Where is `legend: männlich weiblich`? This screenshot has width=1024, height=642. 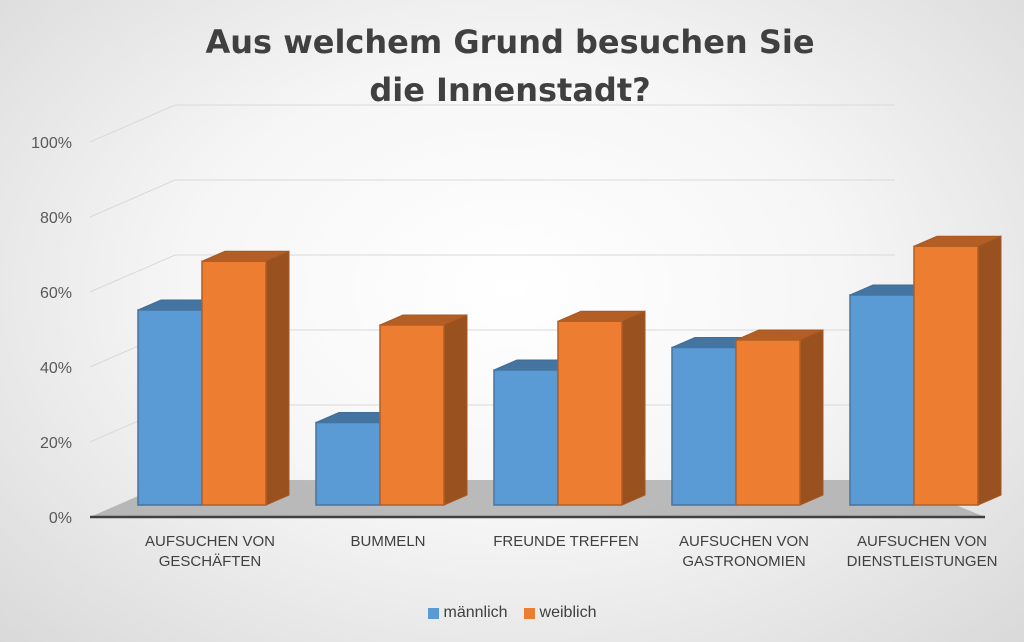
legend: männlich weiblich is located at coordinates (512, 613).